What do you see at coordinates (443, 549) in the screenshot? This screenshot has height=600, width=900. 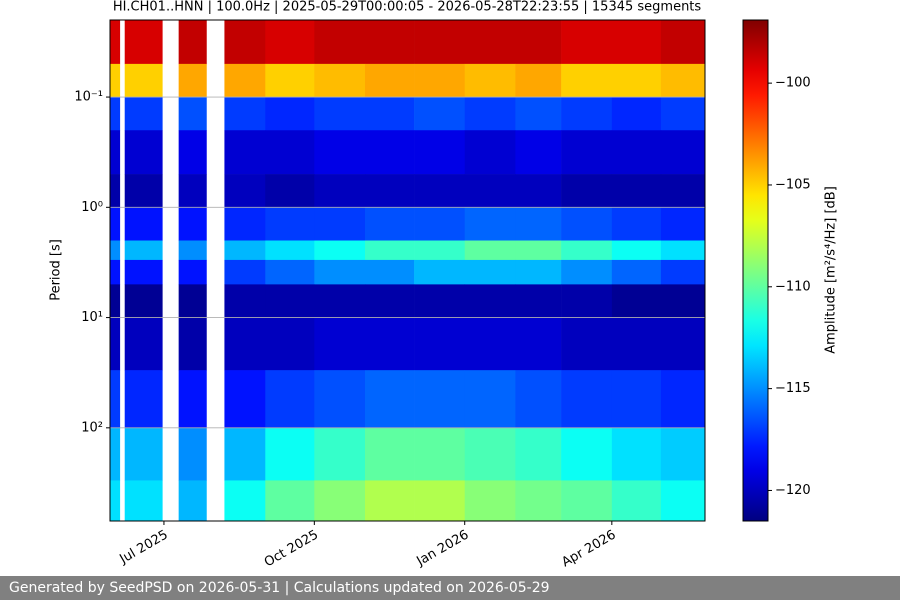 I see `x-tick-label: Jan 2026` at bounding box center [443, 549].